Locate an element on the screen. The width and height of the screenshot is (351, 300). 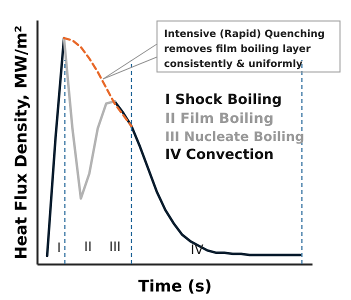
annotation: I is located at coordinates (59, 248).